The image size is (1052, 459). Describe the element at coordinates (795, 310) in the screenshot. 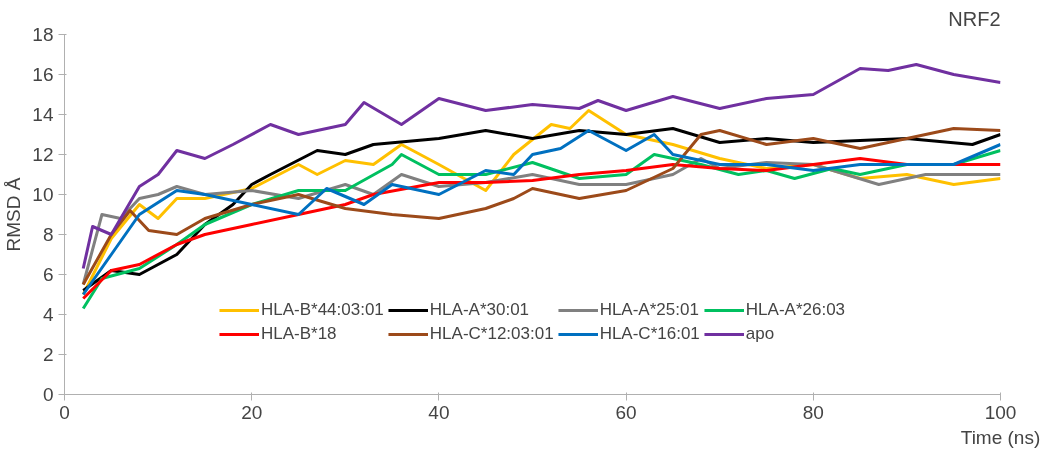

I see `legend-label: HLA-A*26:03` at that location.